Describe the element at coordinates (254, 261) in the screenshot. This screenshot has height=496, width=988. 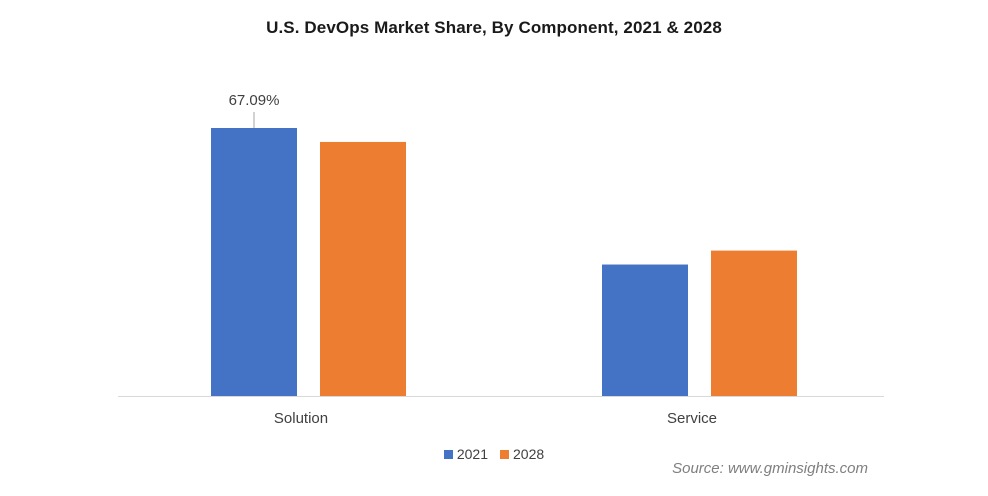
I see `bar-2021-solution` at that location.